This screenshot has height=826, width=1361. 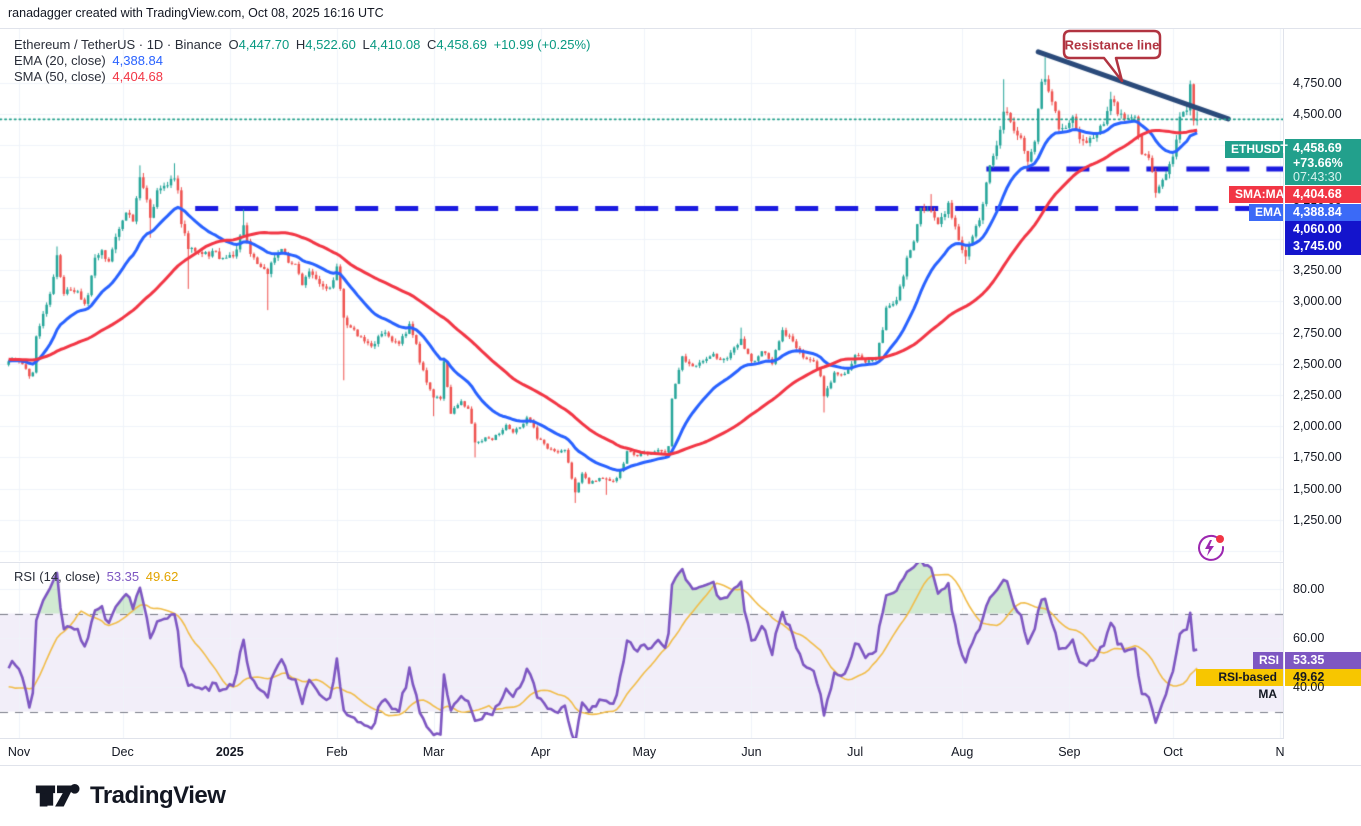 What do you see at coordinates (1239, 685) in the screenshot?
I see `rsi-ma-axis-tag: RSI-based MA` at bounding box center [1239, 685].